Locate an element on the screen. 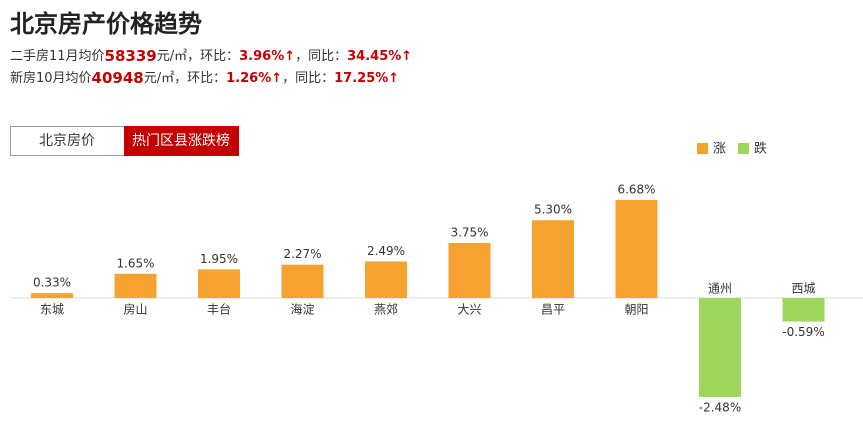 This screenshot has height=440, width=863. stat-mom: 1.26%↑ is located at coordinates (254, 78).